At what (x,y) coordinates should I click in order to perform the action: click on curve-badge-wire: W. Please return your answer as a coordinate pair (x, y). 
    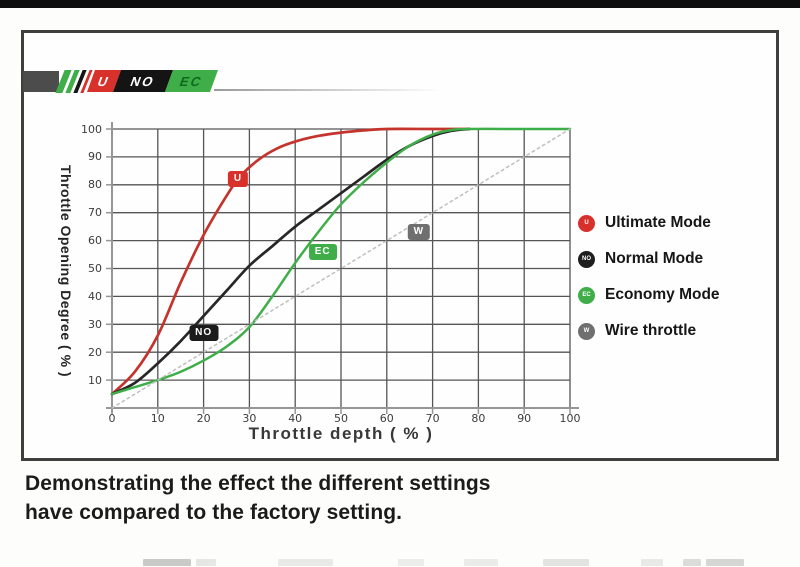
    Looking at the image, I should click on (419, 232).